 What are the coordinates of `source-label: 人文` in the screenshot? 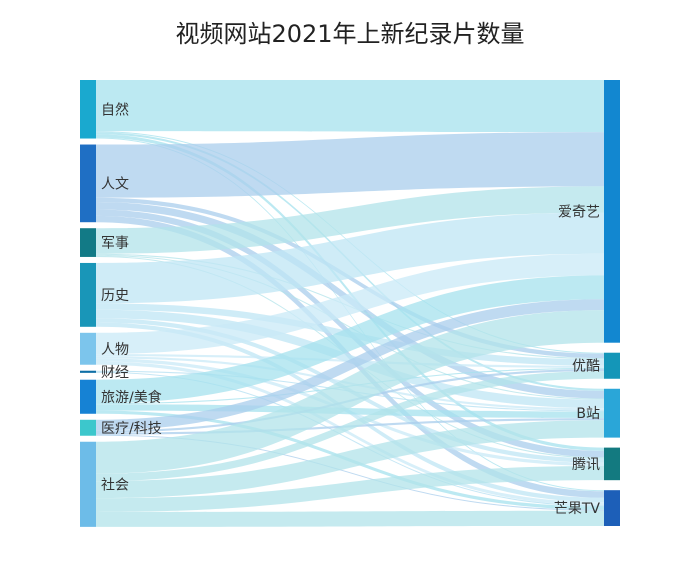 It's located at (115, 184).